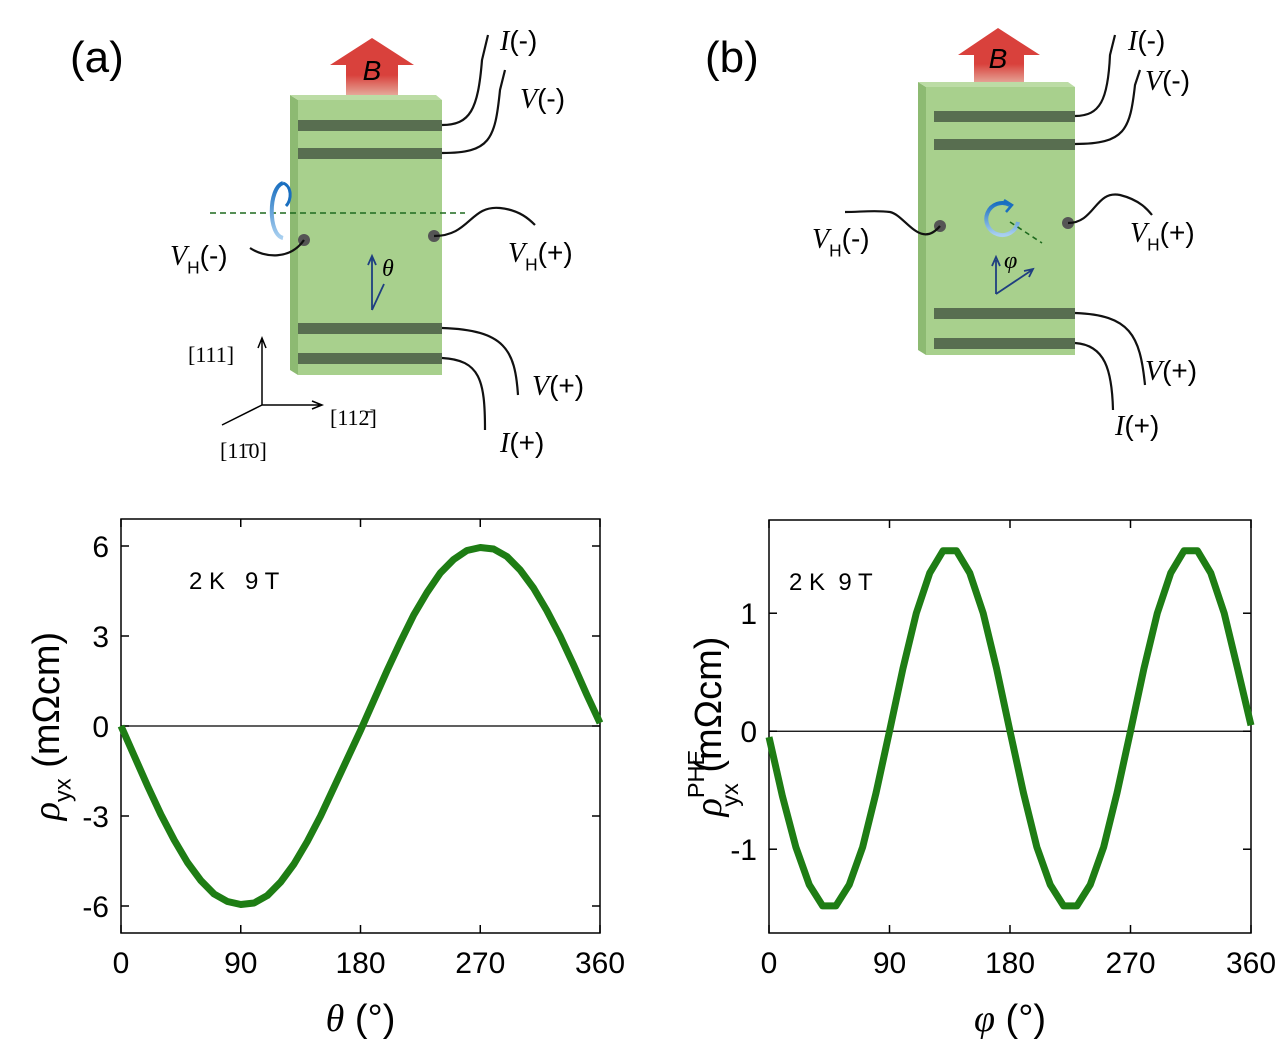 The height and width of the screenshot is (1053, 1288). Describe the element at coordinates (388, 269) in the screenshot. I see `angle-label: θ` at that location.